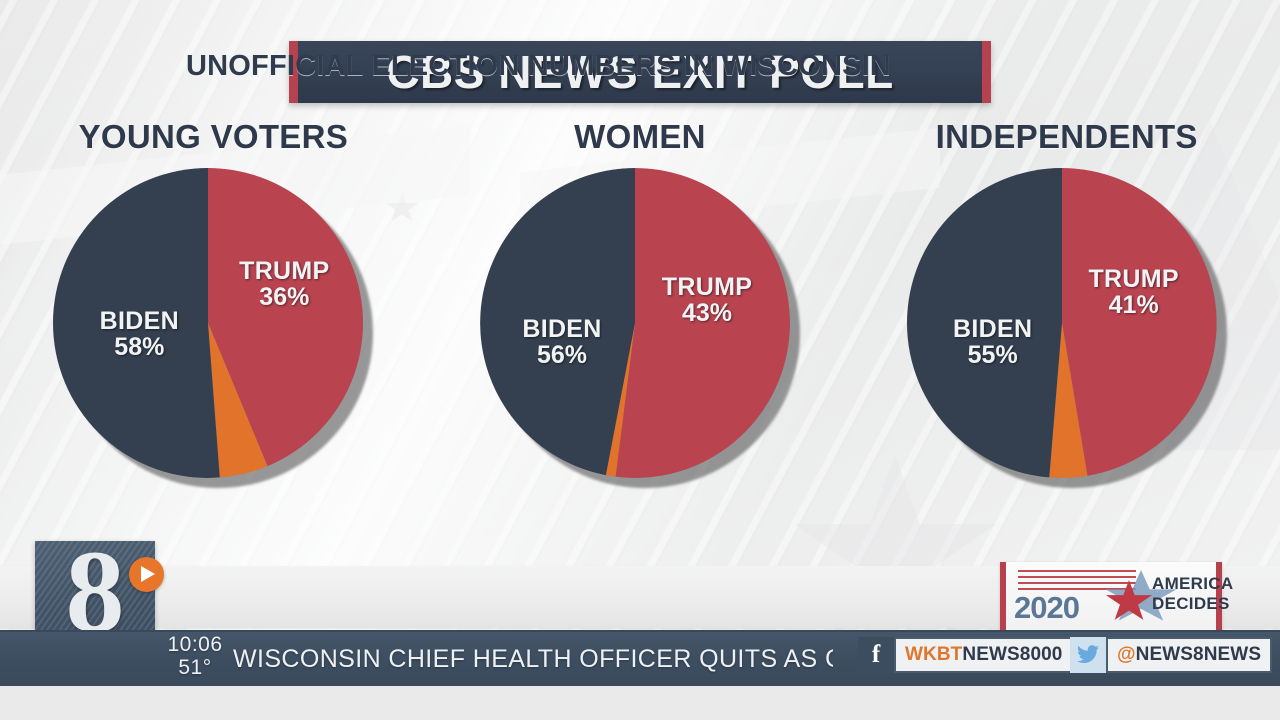  What do you see at coordinates (1126, 654) in the screenshot?
I see `twitter-at: @` at bounding box center [1126, 654].